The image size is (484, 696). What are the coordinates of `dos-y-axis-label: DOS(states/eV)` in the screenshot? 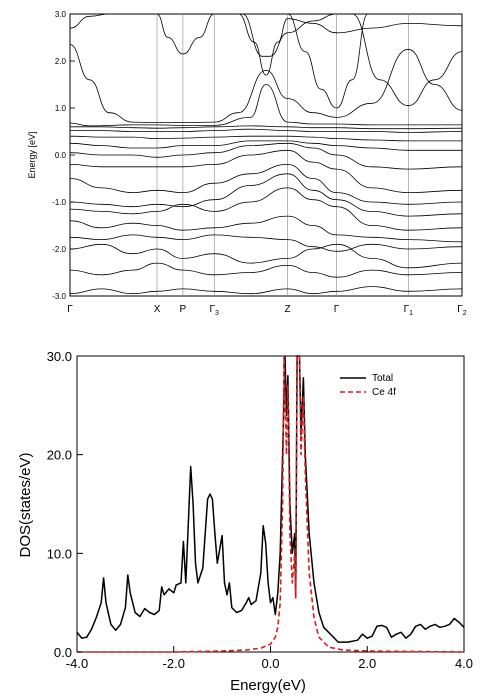 It's located at (25, 504).